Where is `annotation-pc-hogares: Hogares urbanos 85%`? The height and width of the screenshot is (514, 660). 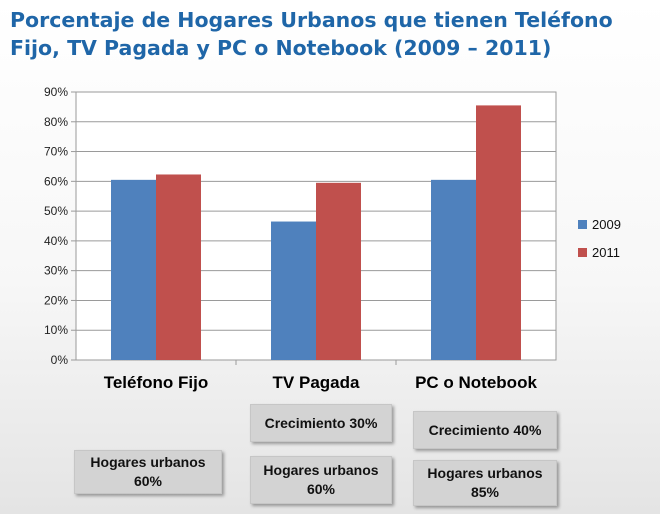
annotation-pc-hogares: Hogares urbanos 85% is located at coordinates (485, 483).